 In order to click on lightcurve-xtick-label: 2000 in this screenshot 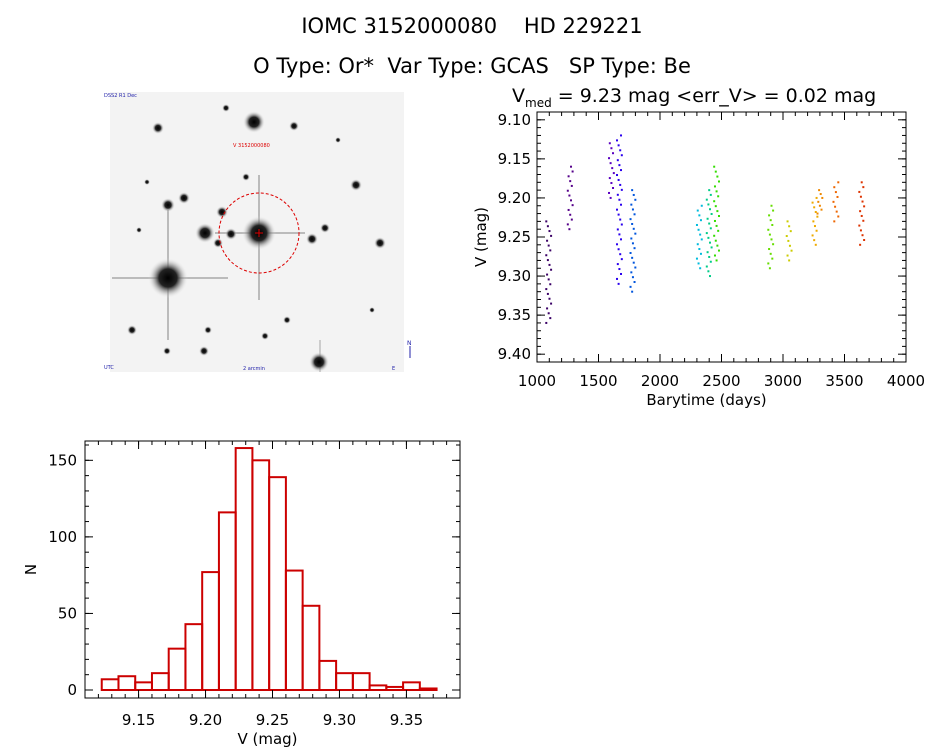, I will do `click(660, 381)`.